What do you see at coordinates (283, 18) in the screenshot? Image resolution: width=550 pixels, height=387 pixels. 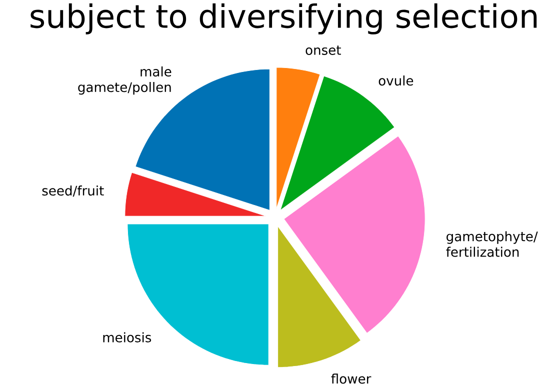 I see `chart-title: subject to diversifying selection` at bounding box center [283, 18].